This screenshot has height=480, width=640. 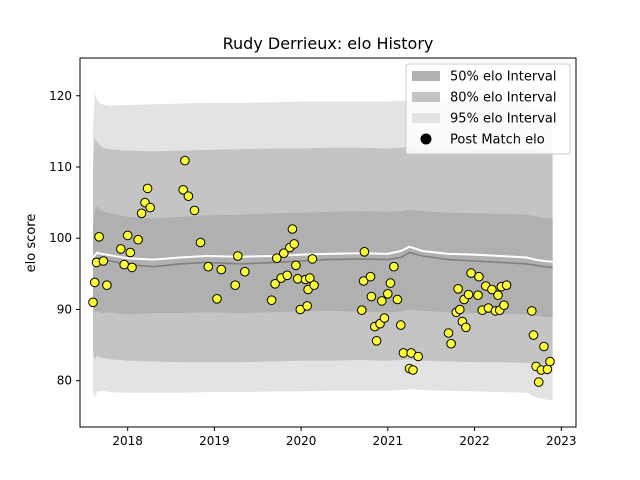 I want to click on legend-label: 95% elo Interval, so click(x=503, y=119).